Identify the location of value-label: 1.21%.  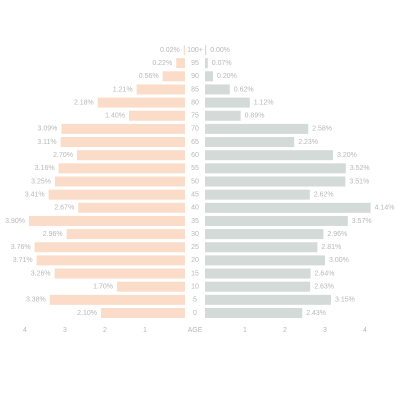
(123, 89).